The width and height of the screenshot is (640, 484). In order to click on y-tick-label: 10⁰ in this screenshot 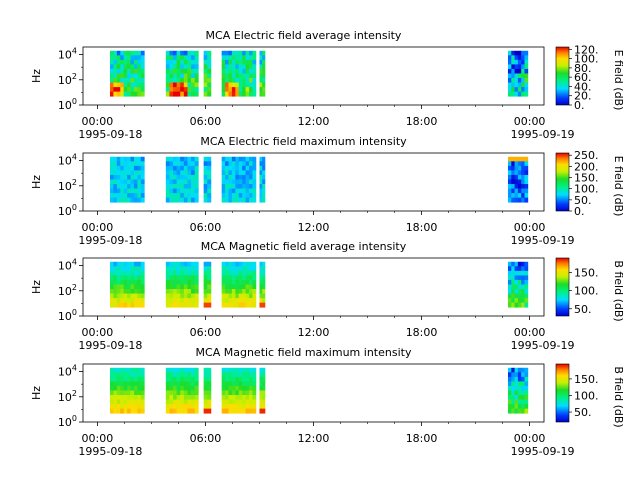, I will do `click(67, 421)`.